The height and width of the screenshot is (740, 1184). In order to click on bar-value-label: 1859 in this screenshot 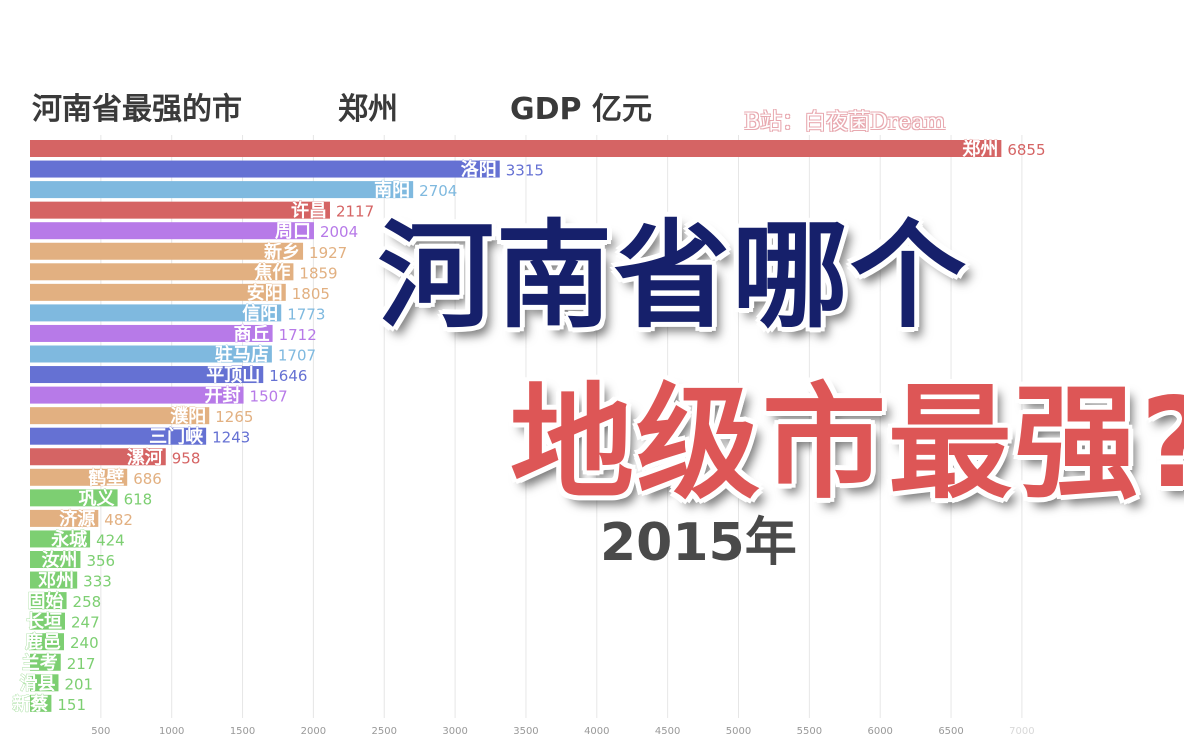, I will do `click(318, 273)`.